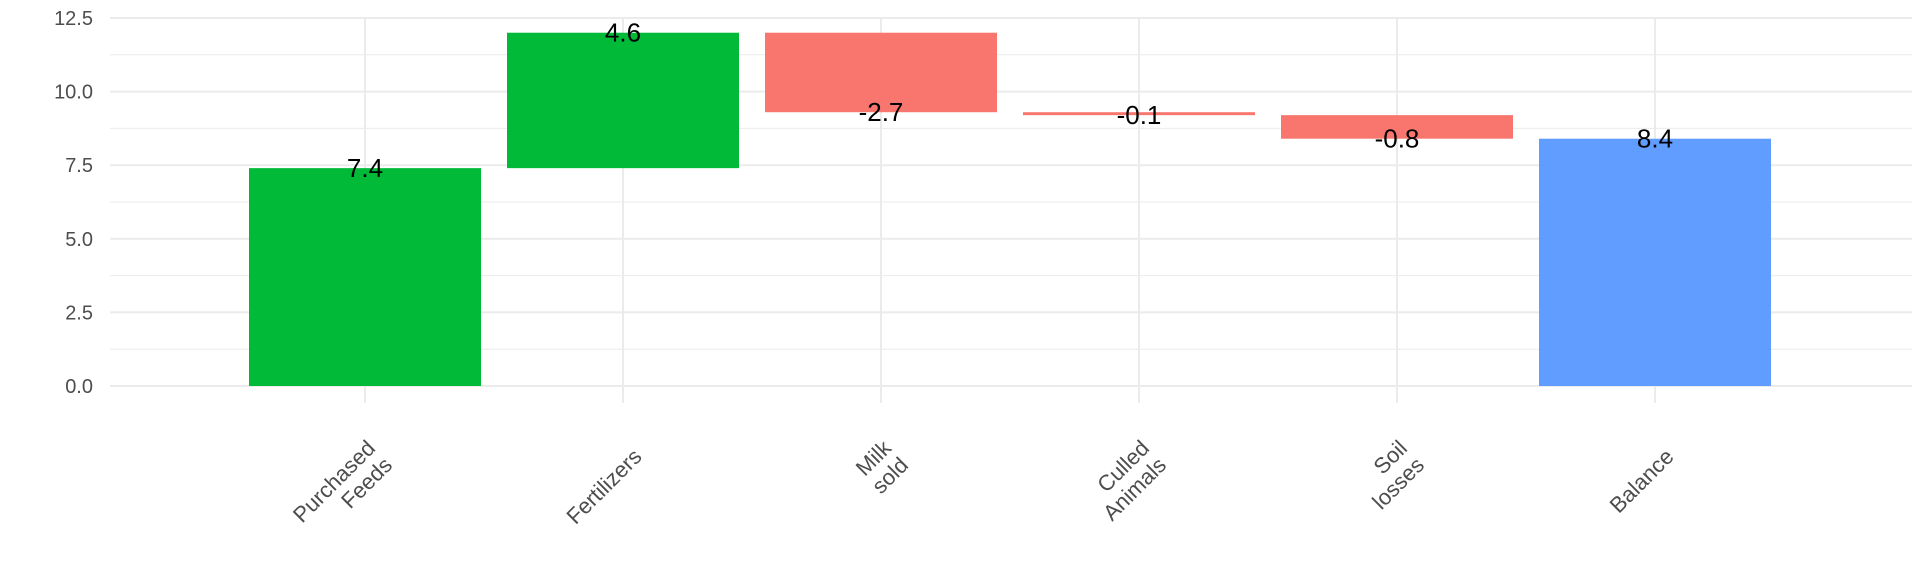  I want to click on y-axis-ticks: 0.0 2.5 5.0 7.5 10.0 12.5, so click(73, 203).